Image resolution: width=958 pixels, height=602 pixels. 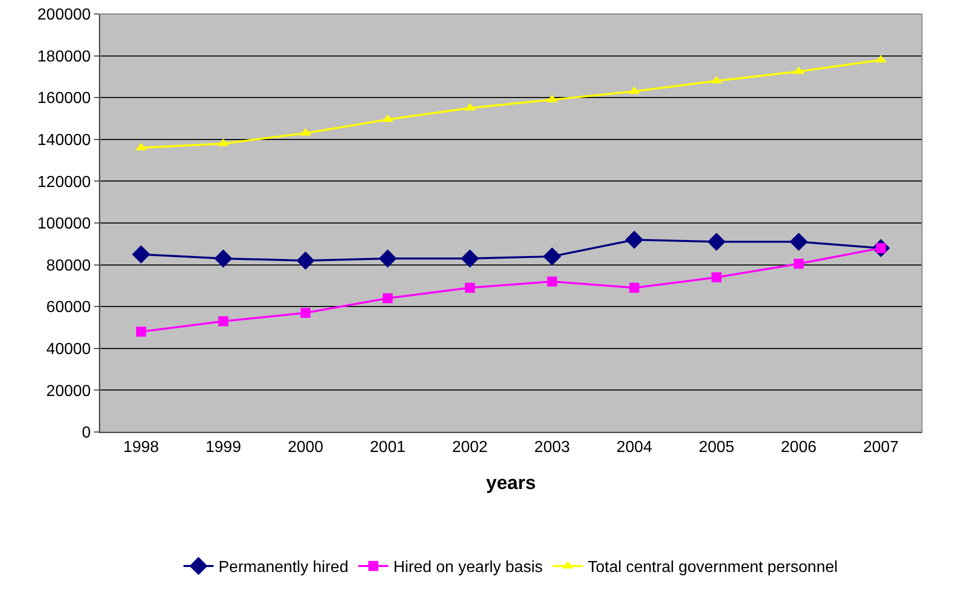 What do you see at coordinates (64, 140) in the screenshot?
I see `y-tick-label: 140000` at bounding box center [64, 140].